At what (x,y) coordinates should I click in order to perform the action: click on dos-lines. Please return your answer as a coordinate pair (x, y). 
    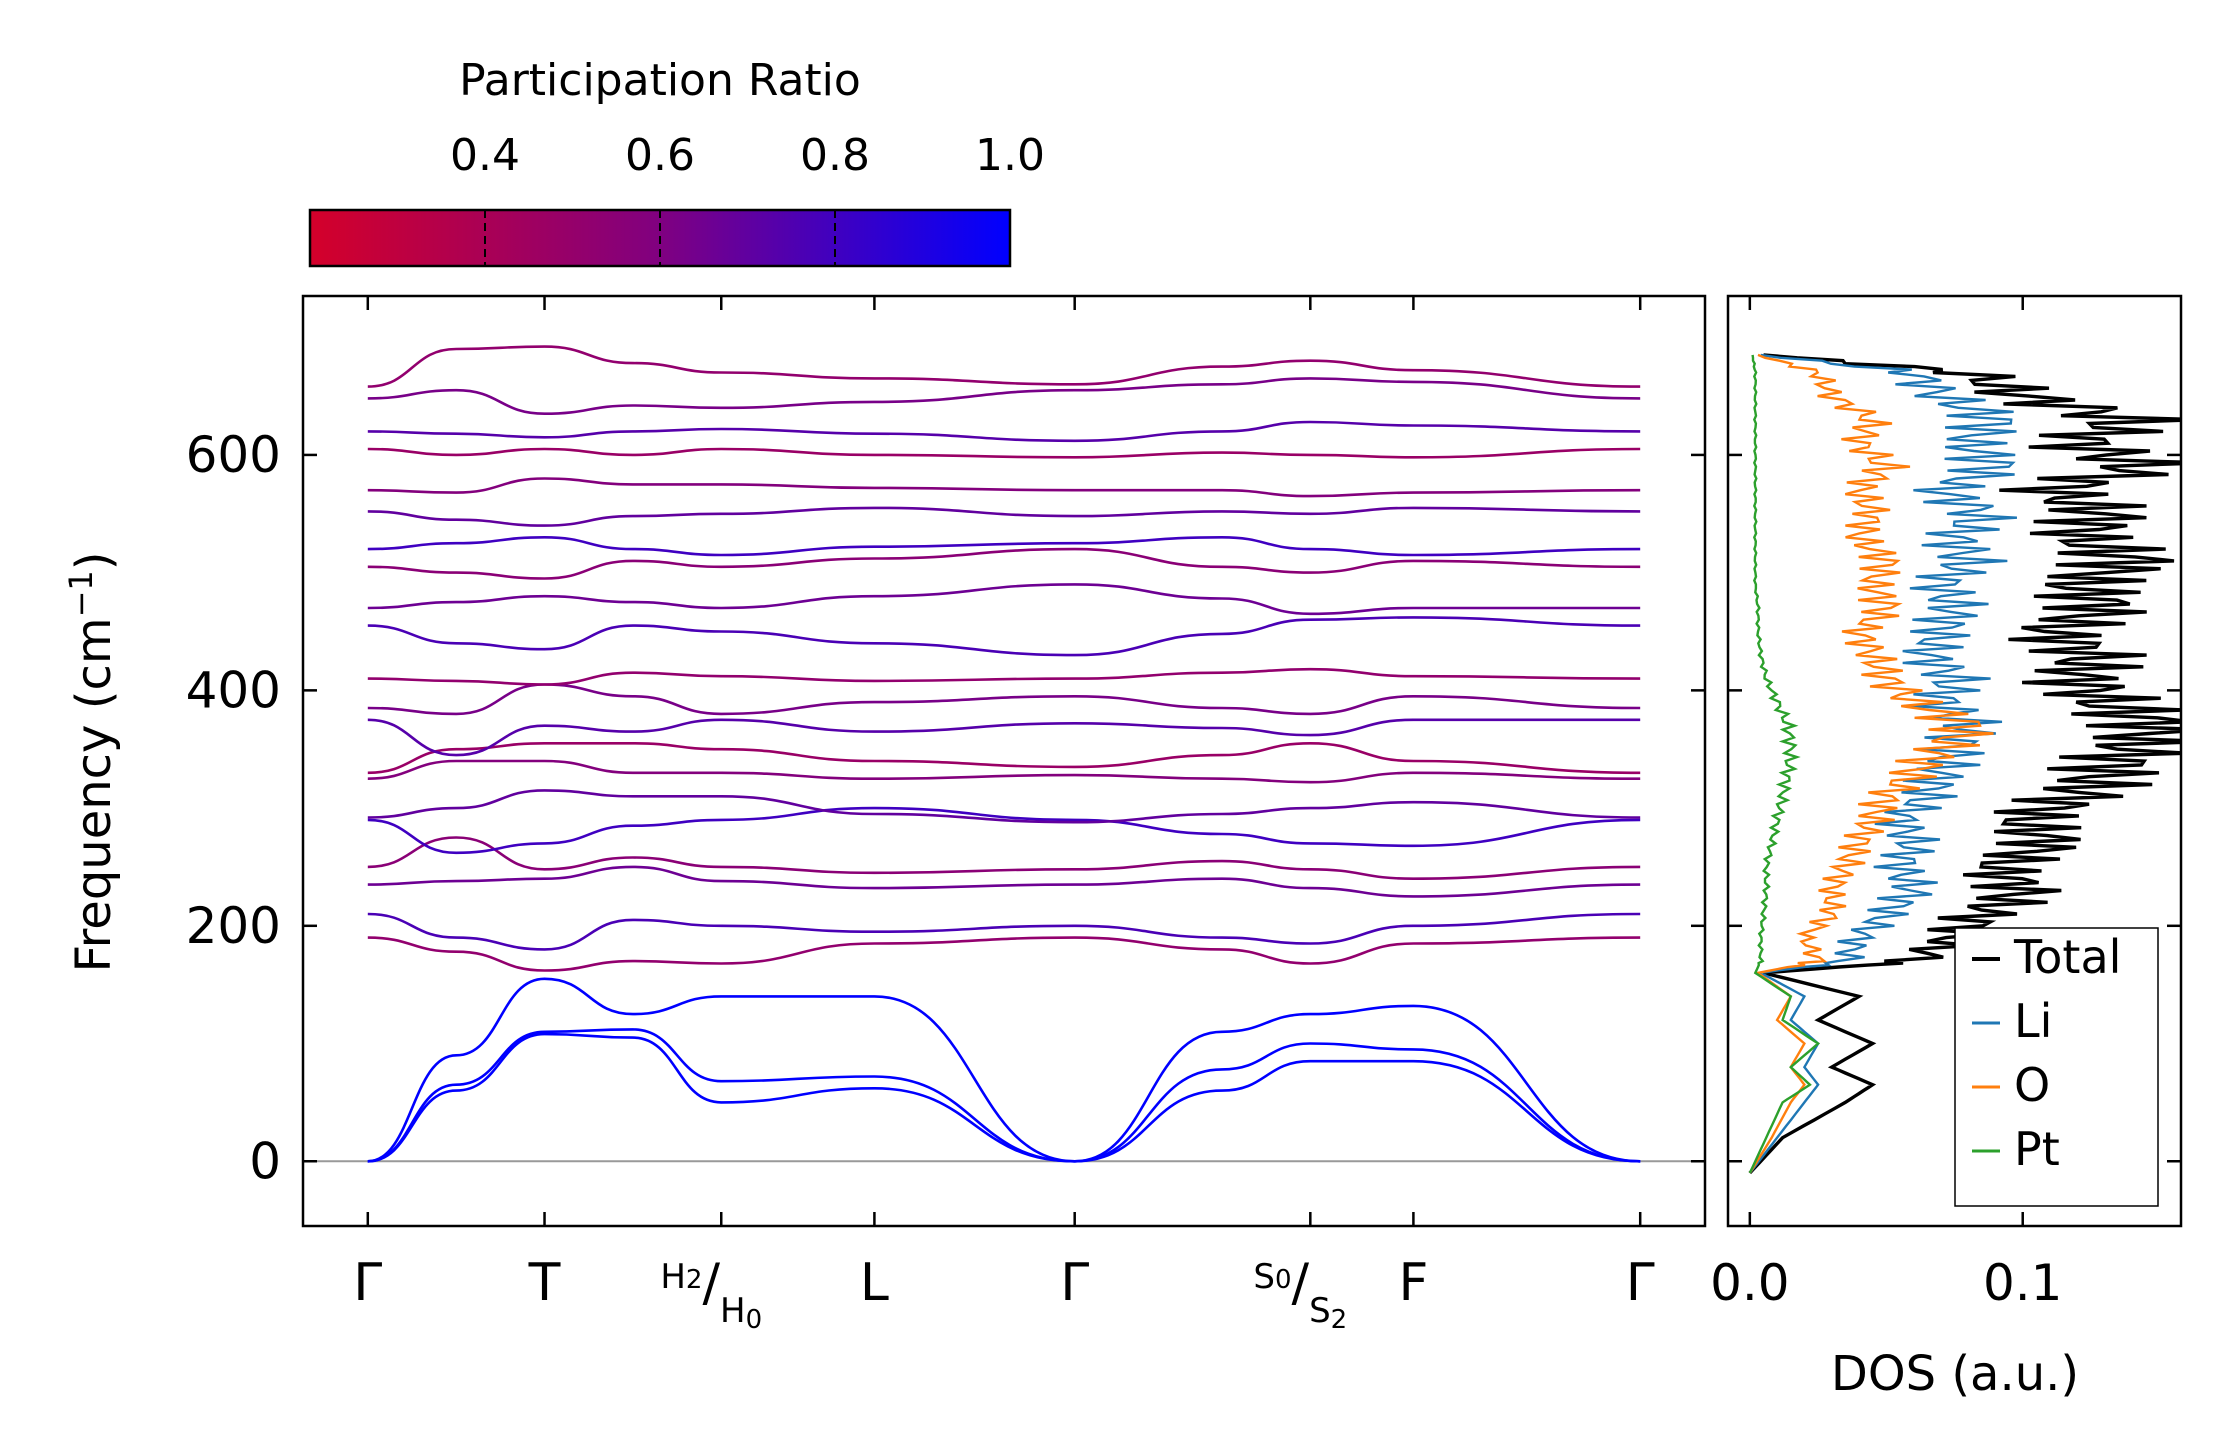
    Looking at the image, I should click on (1964, 764).